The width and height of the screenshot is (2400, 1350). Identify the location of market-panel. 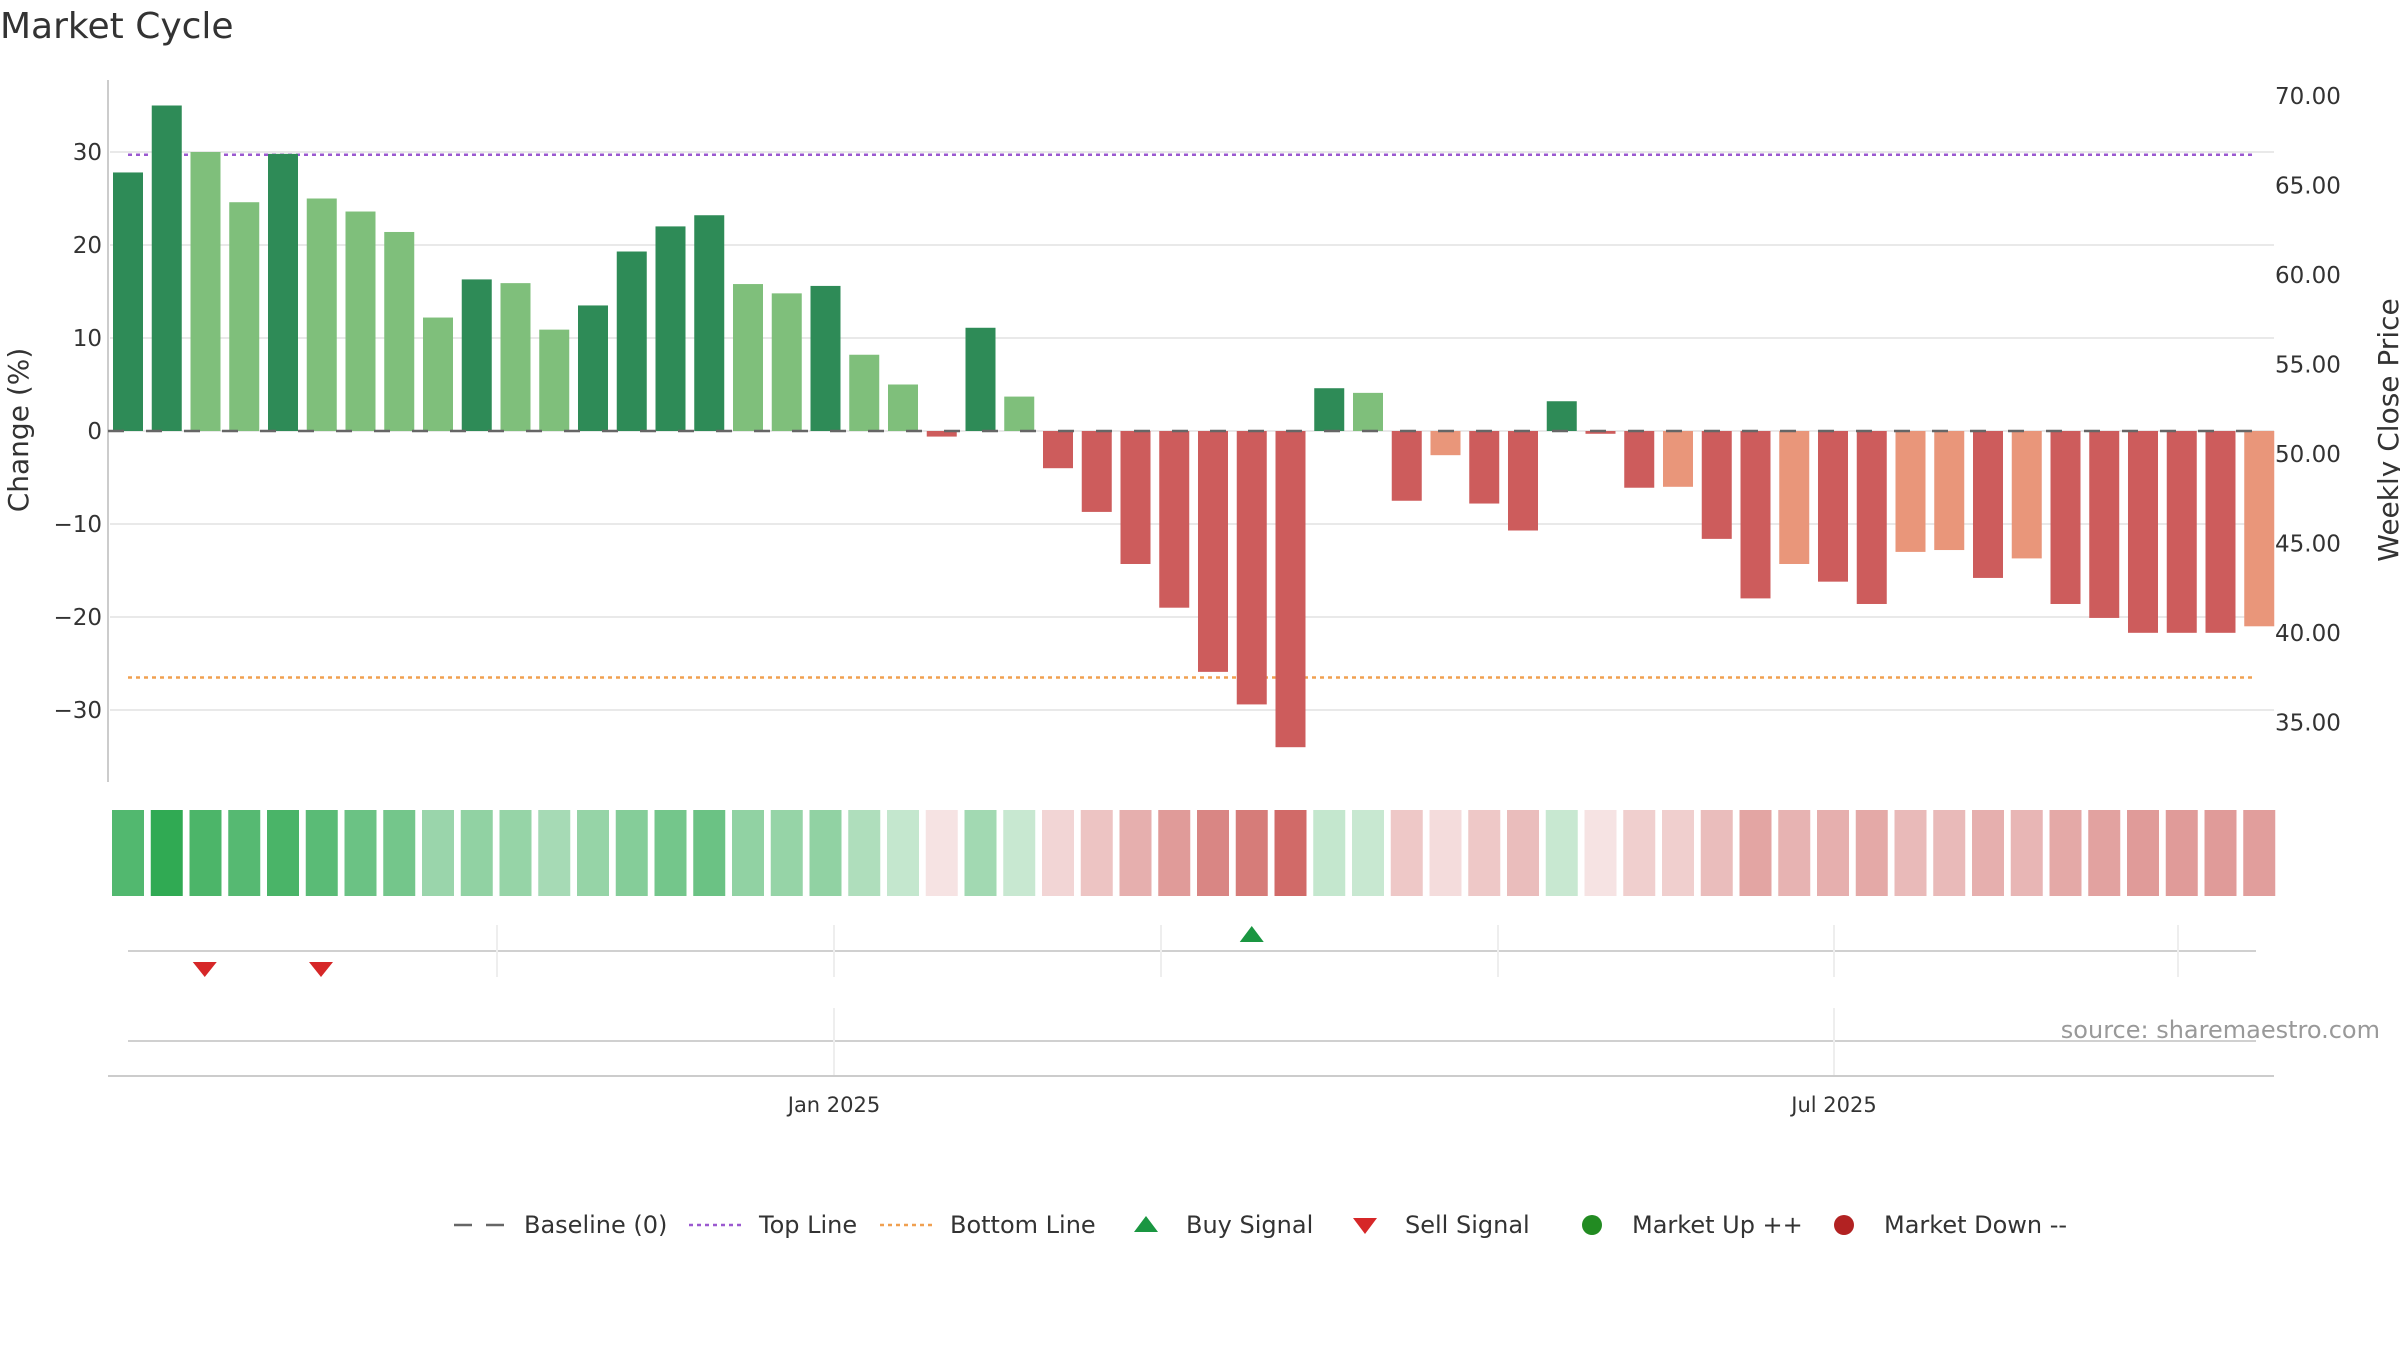
(1191, 1042).